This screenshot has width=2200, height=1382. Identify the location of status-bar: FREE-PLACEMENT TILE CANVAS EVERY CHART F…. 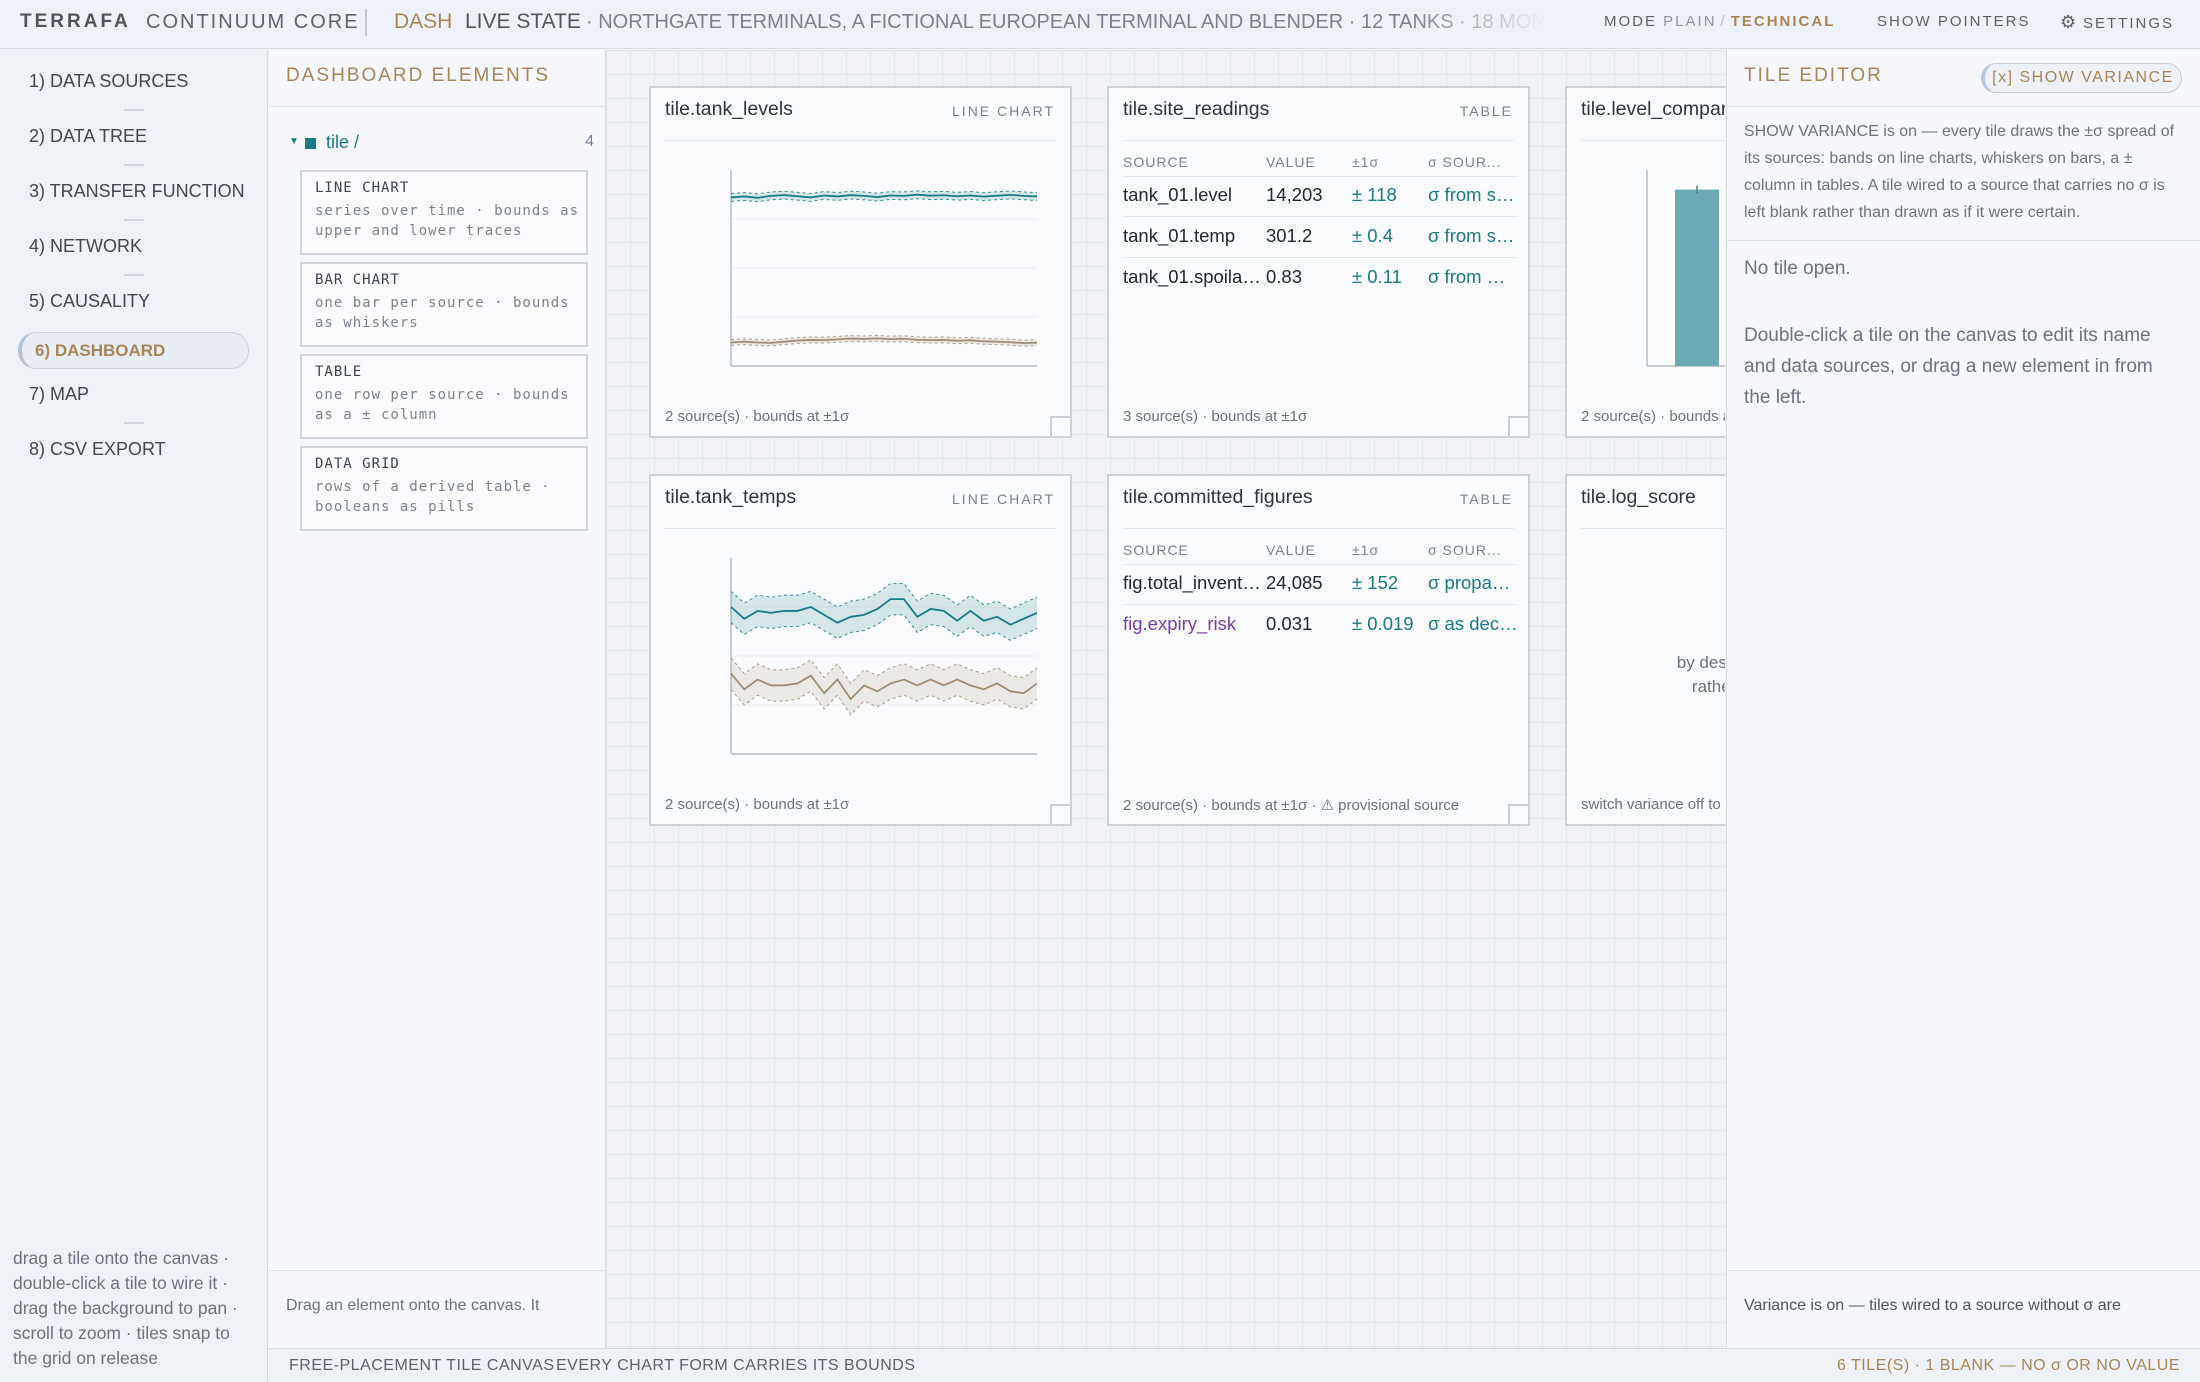
(1234, 1365).